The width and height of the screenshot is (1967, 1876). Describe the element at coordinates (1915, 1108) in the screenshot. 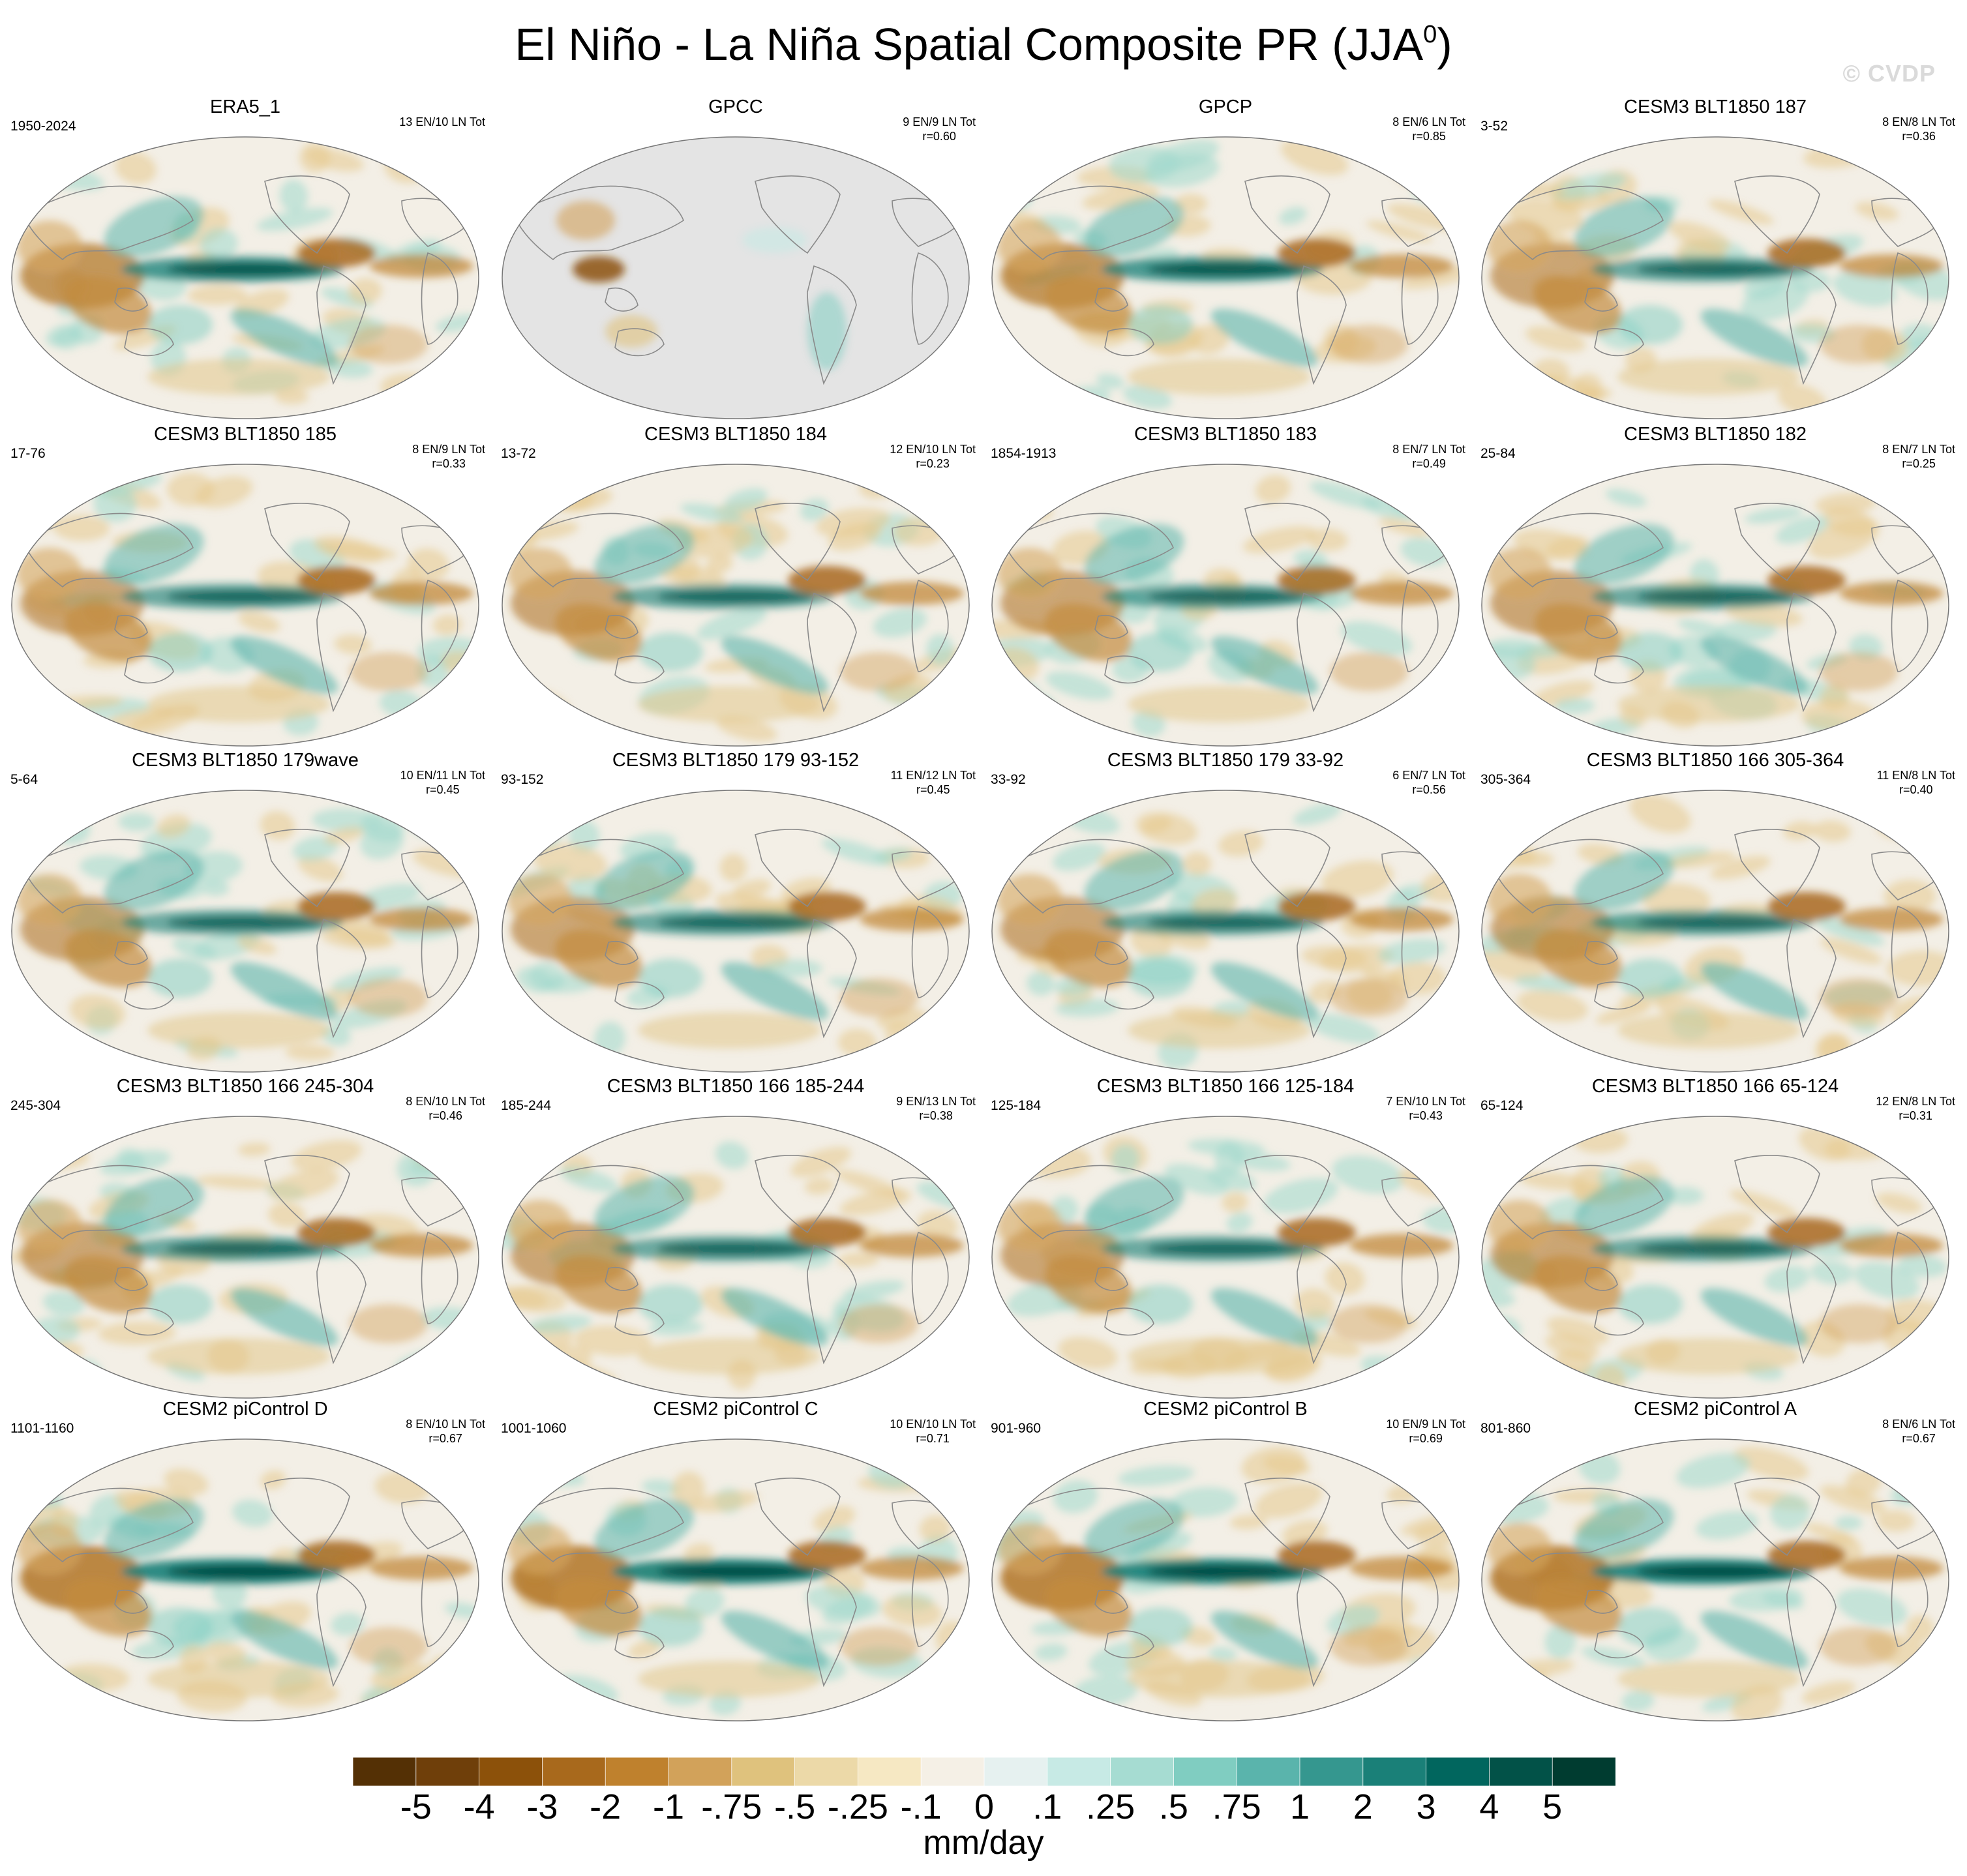

I see `panel-event-count: 12 EN/8 LN Tot r=0.31` at that location.